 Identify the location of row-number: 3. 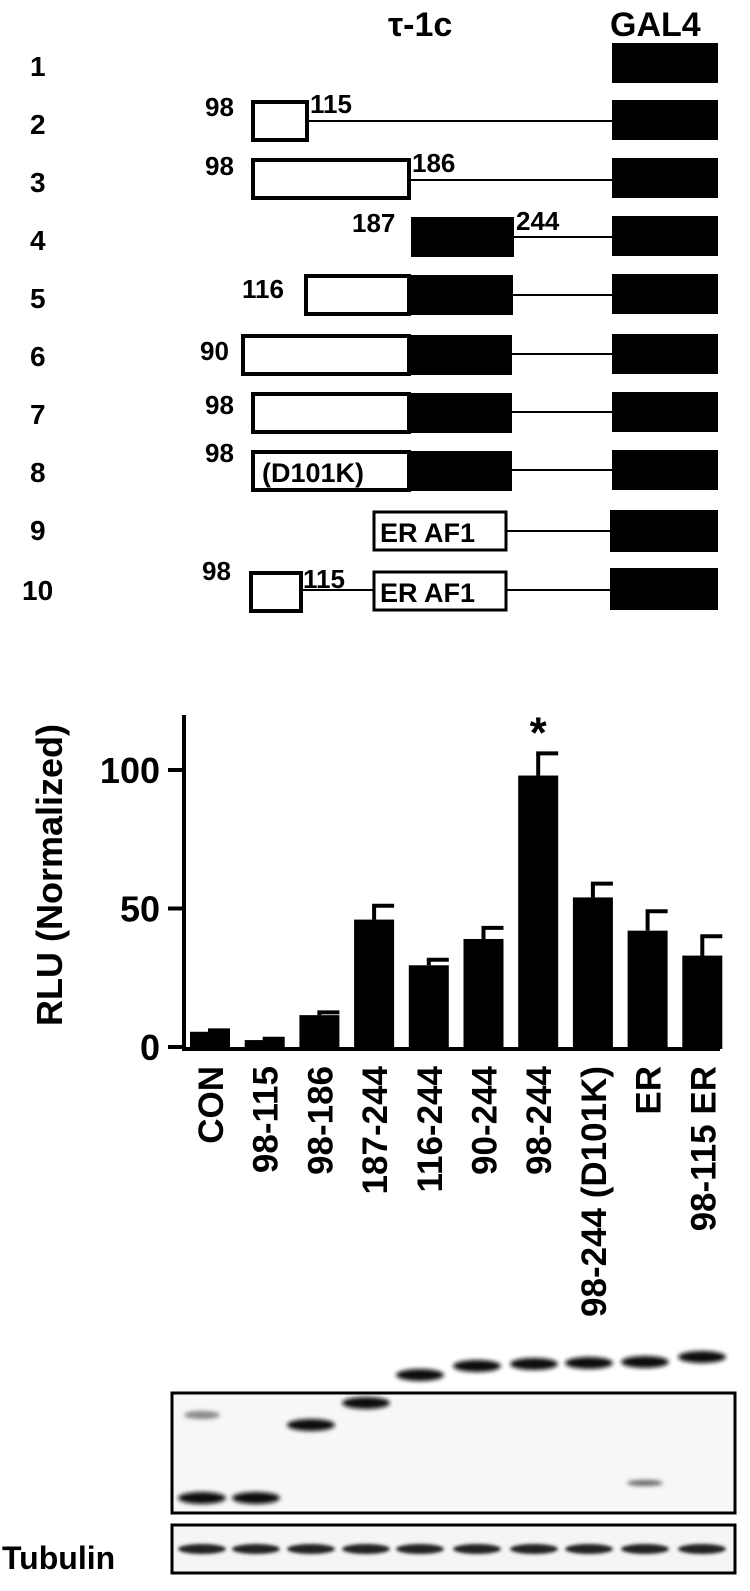
(38, 182).